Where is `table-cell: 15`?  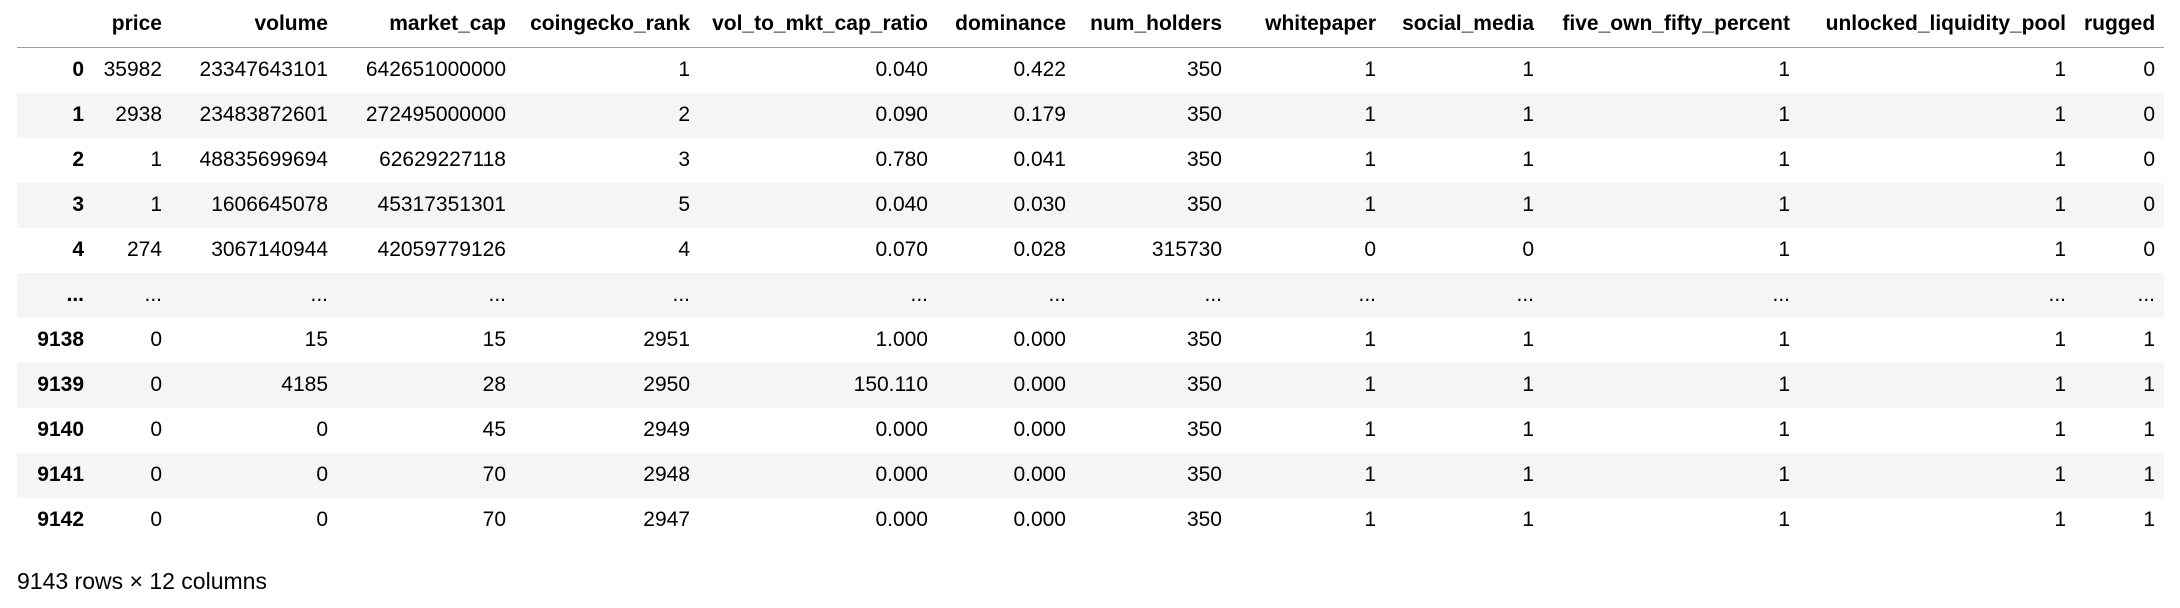 table-cell: 15 is located at coordinates (494, 339).